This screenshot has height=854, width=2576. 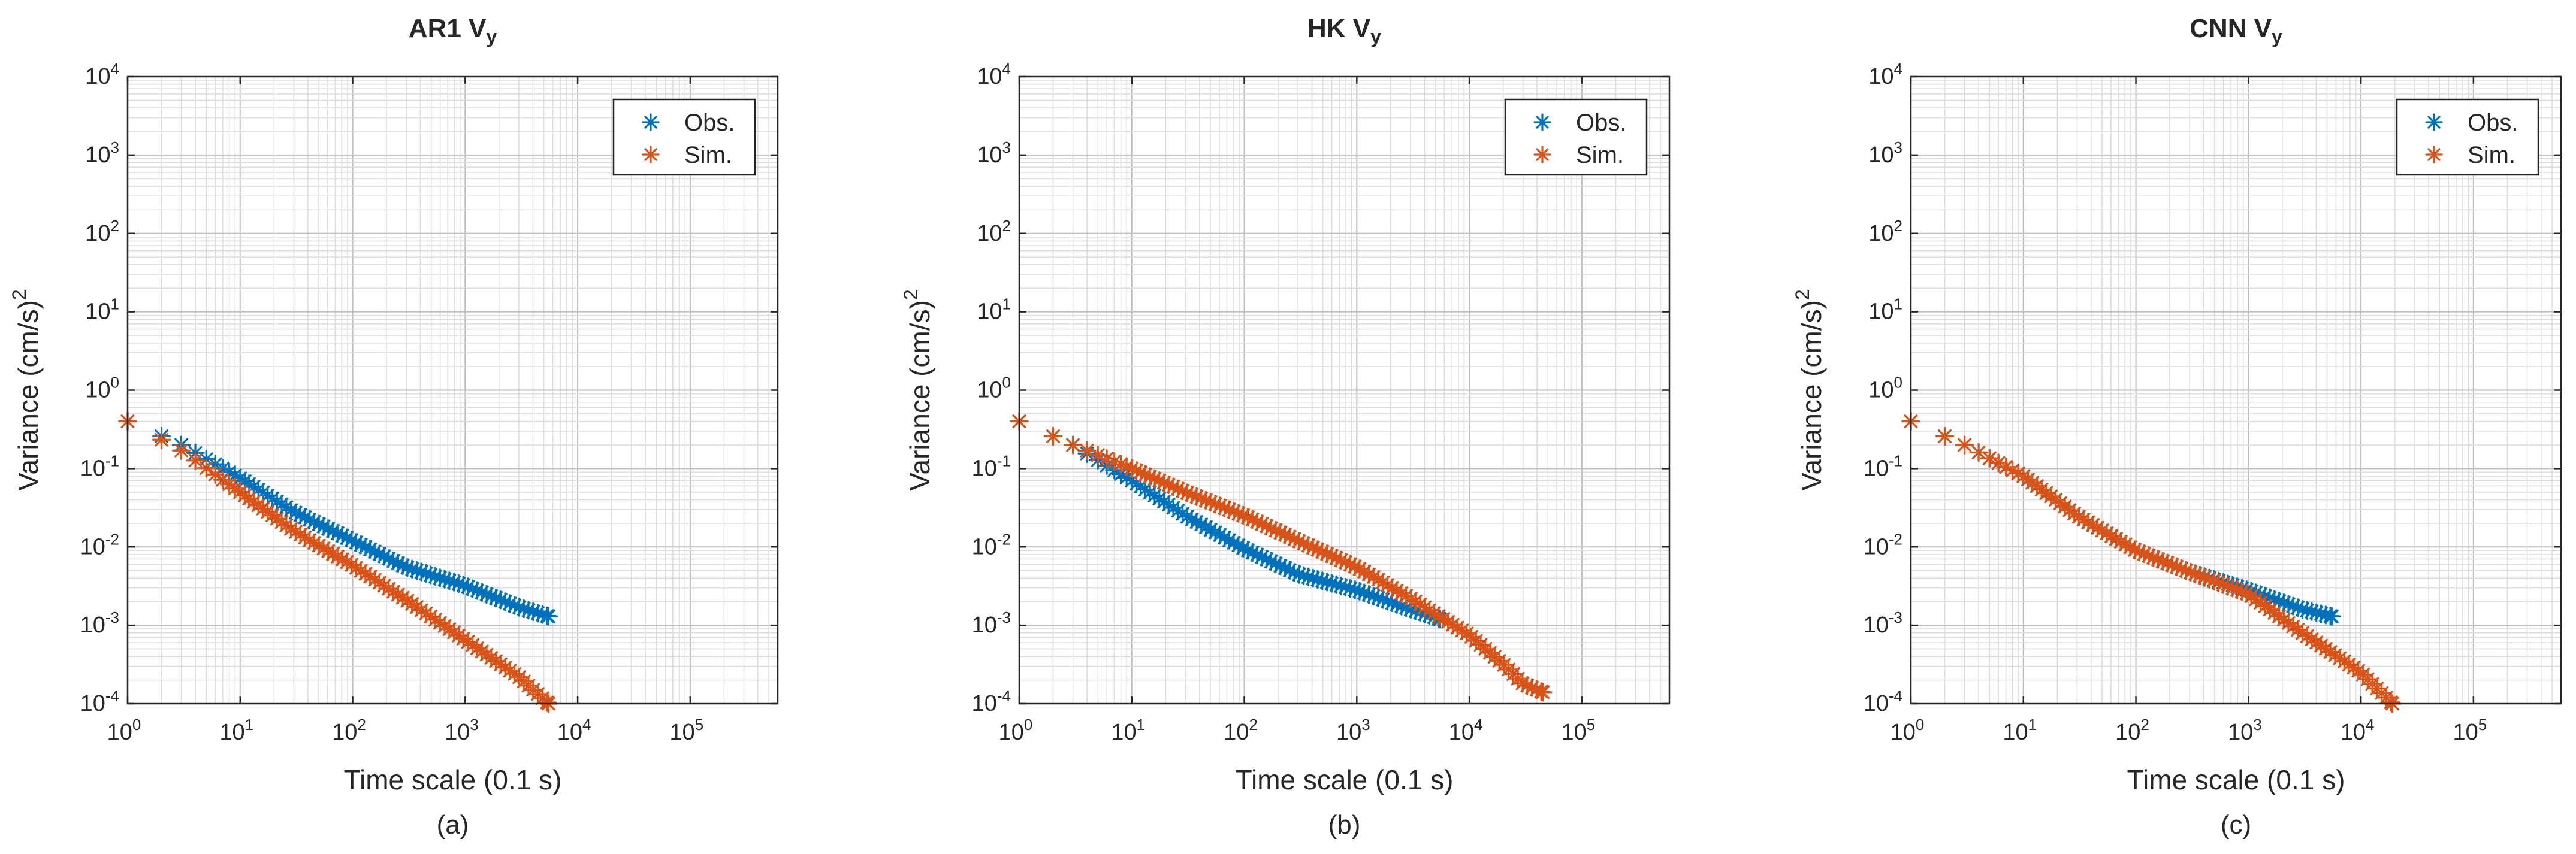 What do you see at coordinates (453, 825) in the screenshot?
I see `panel-label: (a)` at bounding box center [453, 825].